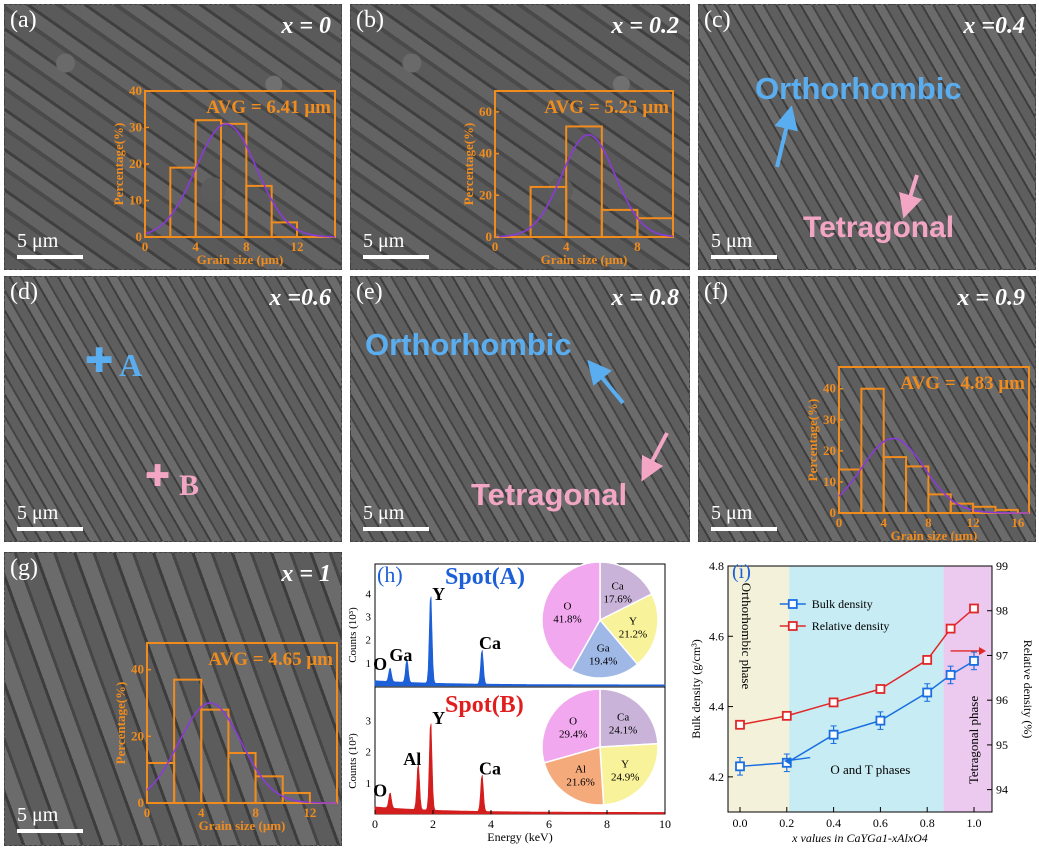 This screenshot has width=1039, height=851. I want to click on spot-b-marker: ✚, so click(158, 476).